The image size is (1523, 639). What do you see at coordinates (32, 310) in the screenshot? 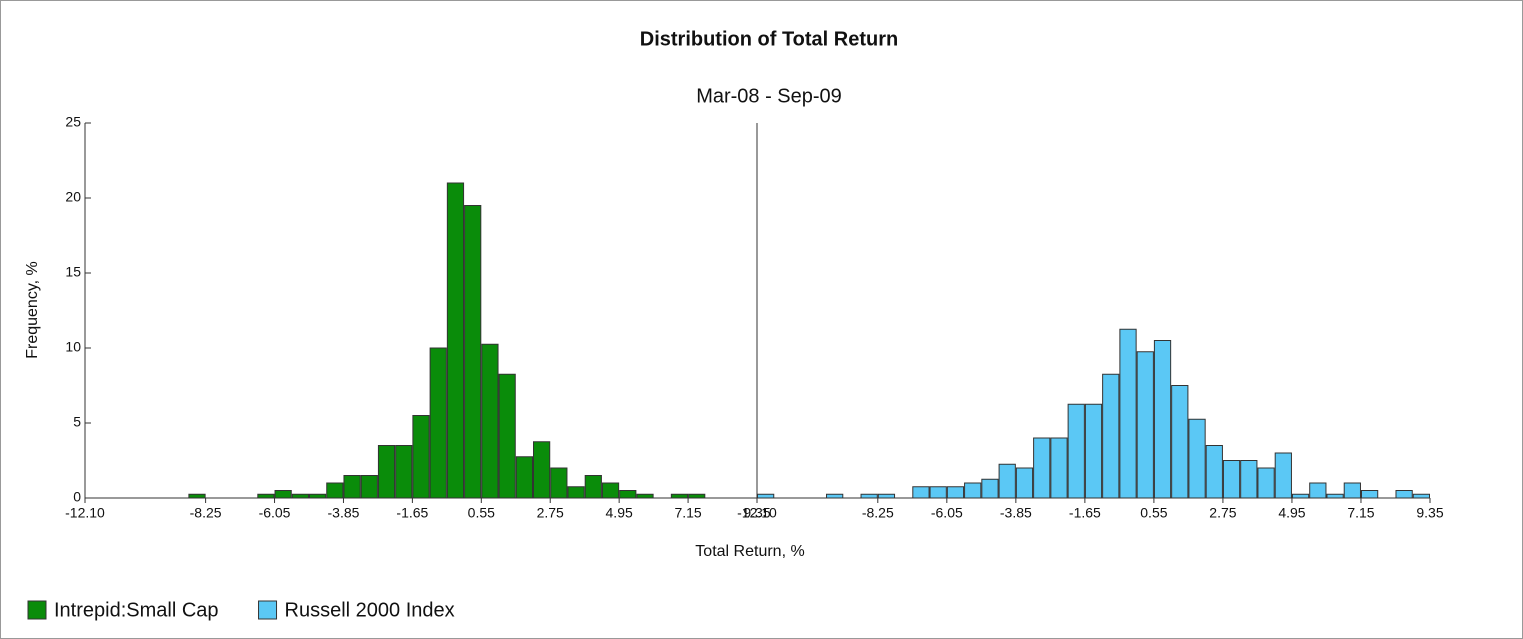
I see `y-axis-label: Frequency, %` at bounding box center [32, 310].